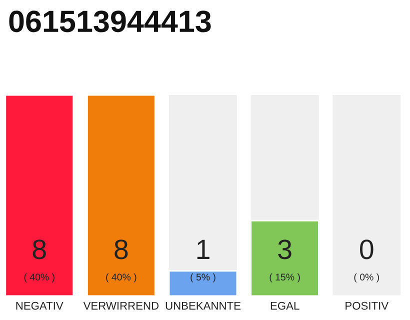 Image resolution: width=410 pixels, height=320 pixels. What do you see at coordinates (110, 21) in the screenshot?
I see `chart-title: 061513944413` at bounding box center [110, 21].